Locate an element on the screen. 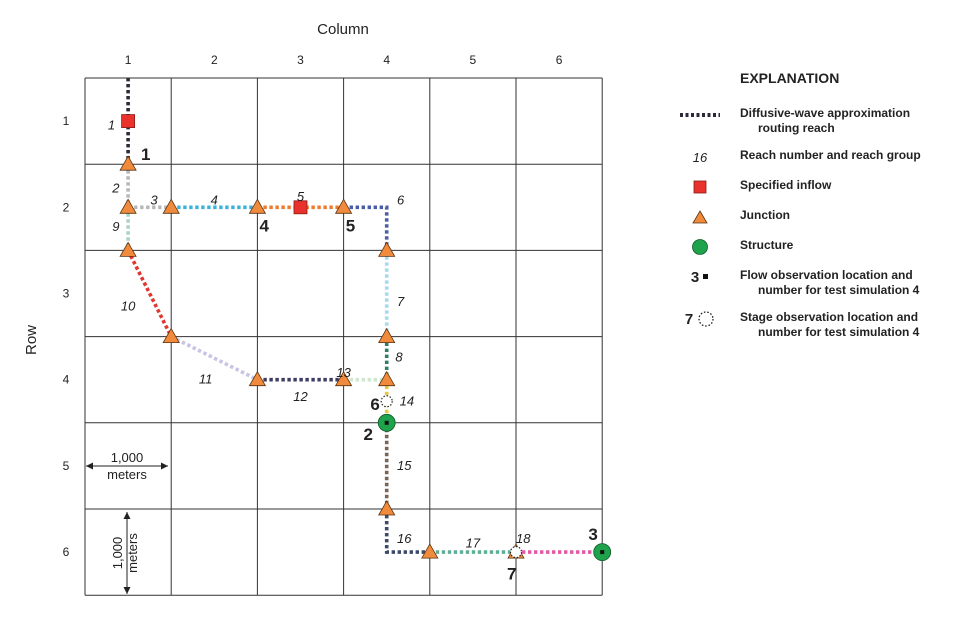  legend-routing-reach-line1: Diffusive-wave approximation is located at coordinates (825, 113).